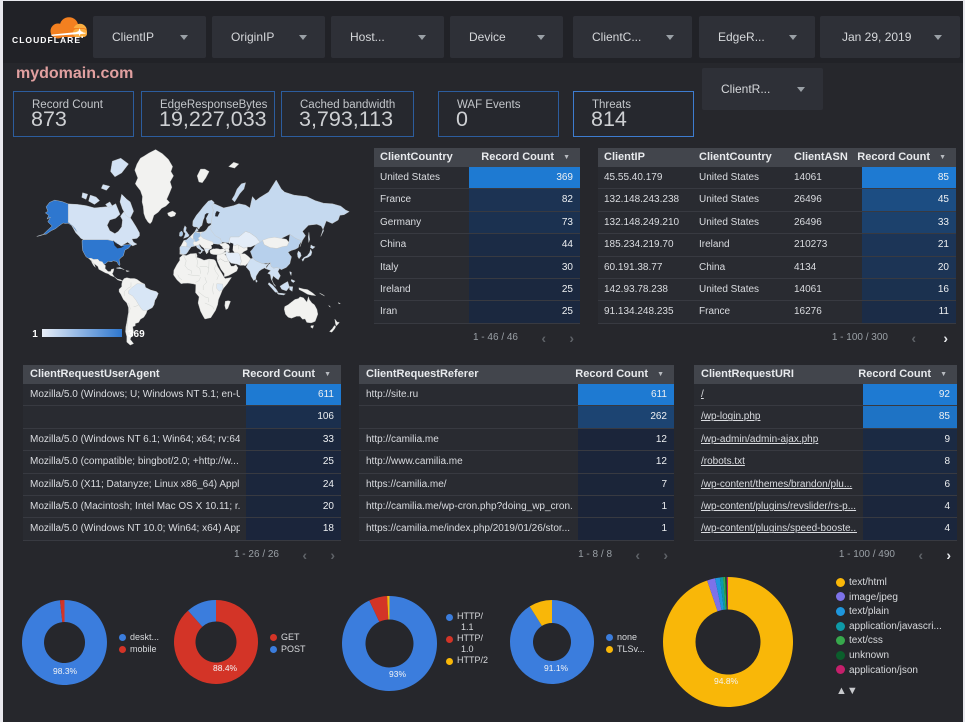  What do you see at coordinates (136, 334) in the screenshot?
I see `svg-text: 369` at bounding box center [136, 334].